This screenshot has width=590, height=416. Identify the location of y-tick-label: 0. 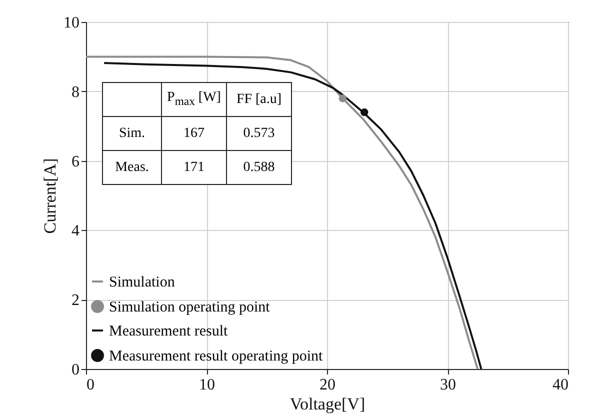
(76, 370).